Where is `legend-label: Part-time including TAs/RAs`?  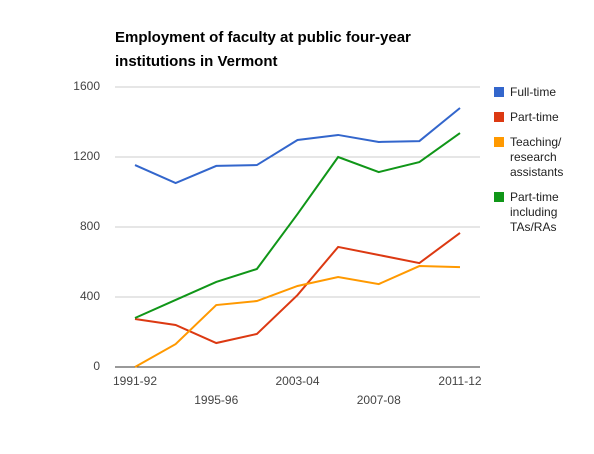 legend-label: Part-time including TAs/RAs is located at coordinates (534, 212).